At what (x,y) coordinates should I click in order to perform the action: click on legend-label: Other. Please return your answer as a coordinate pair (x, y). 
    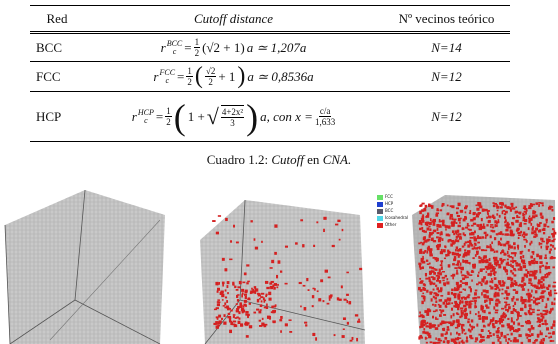
    Looking at the image, I should click on (391, 224).